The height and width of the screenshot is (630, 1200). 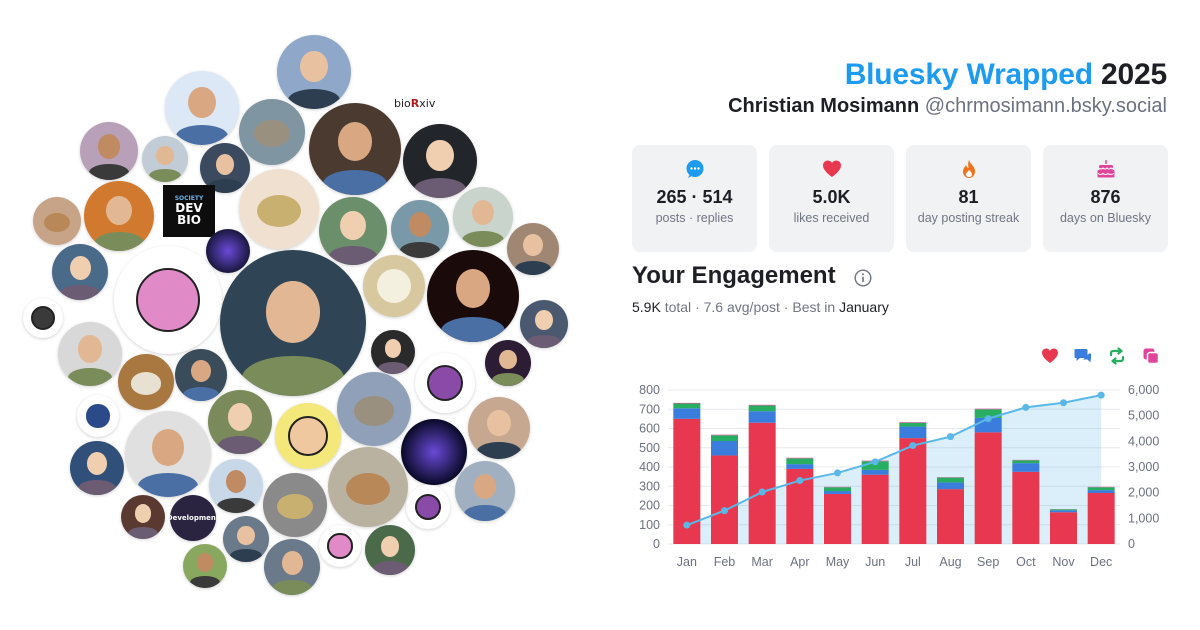 What do you see at coordinates (1045, 106) in the screenshot?
I see `user-handle: @chrmosimann.bsky.social` at bounding box center [1045, 106].